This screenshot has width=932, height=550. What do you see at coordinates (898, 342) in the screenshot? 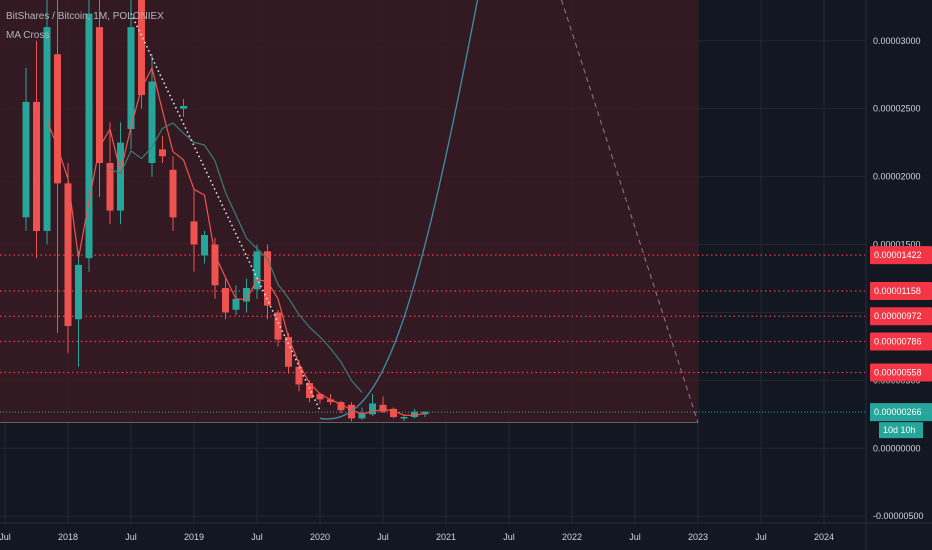
I see `level-price-text: 0.00000786` at bounding box center [898, 342].